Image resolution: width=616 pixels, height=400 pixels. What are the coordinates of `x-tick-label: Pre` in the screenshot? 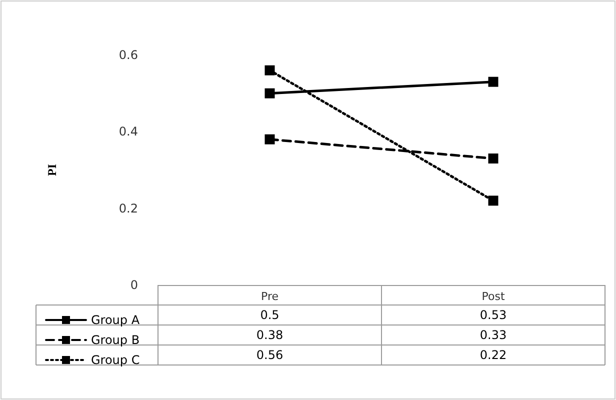 It's located at (270, 296).